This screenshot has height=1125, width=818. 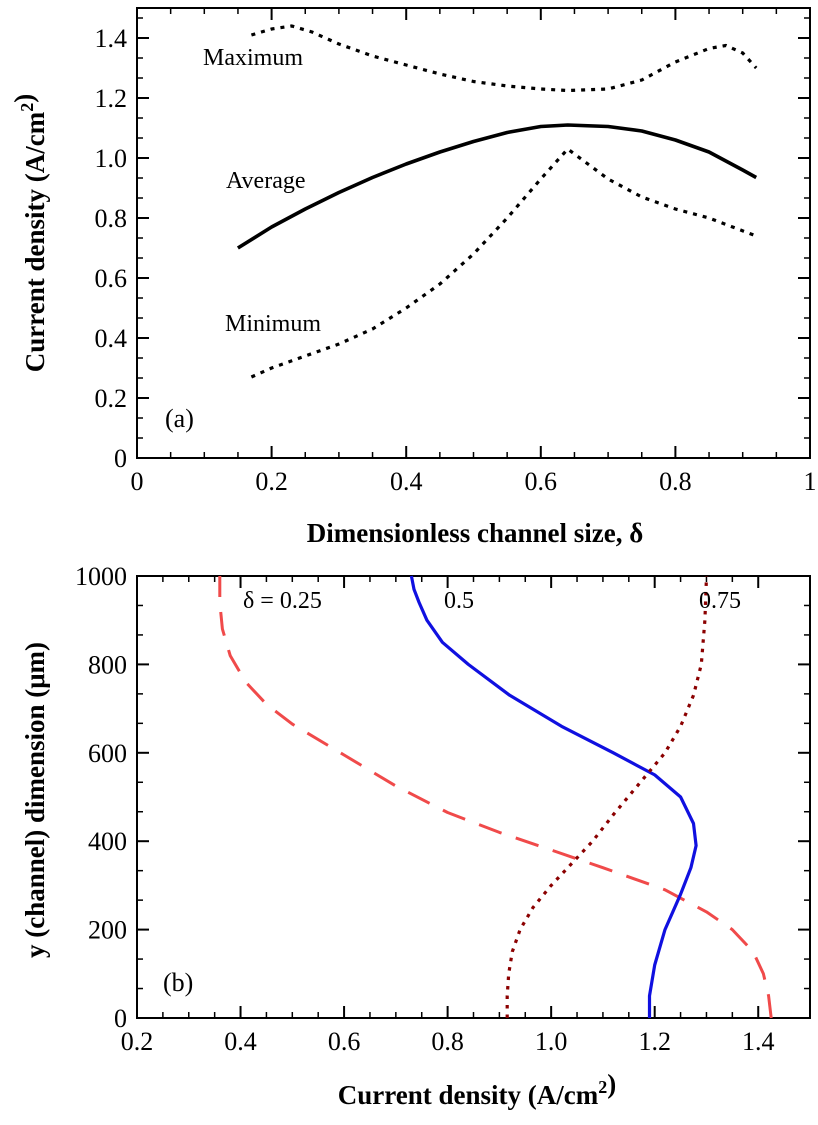 I want to click on y-tick-label: 0.8, so click(x=111, y=218).